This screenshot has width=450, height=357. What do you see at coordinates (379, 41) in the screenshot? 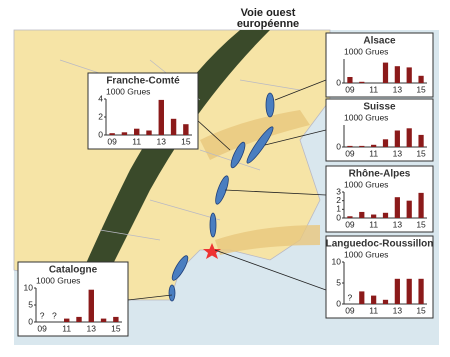
I see `inset-title: Alsace` at bounding box center [379, 41].